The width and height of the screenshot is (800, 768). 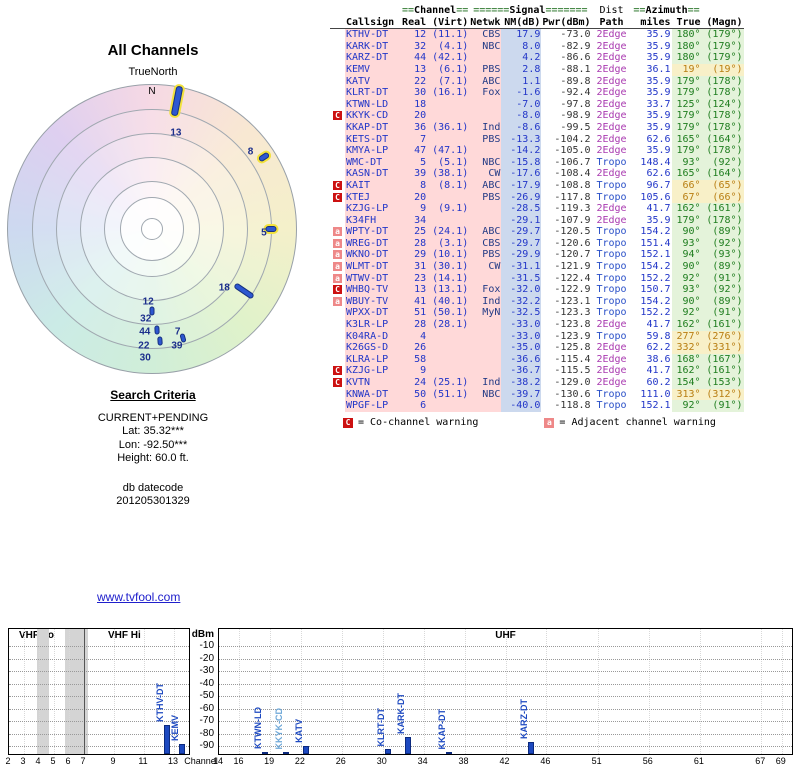 What do you see at coordinates (448, 394) in the screenshot?
I see `cell-virt: (51.1)` at bounding box center [448, 394].